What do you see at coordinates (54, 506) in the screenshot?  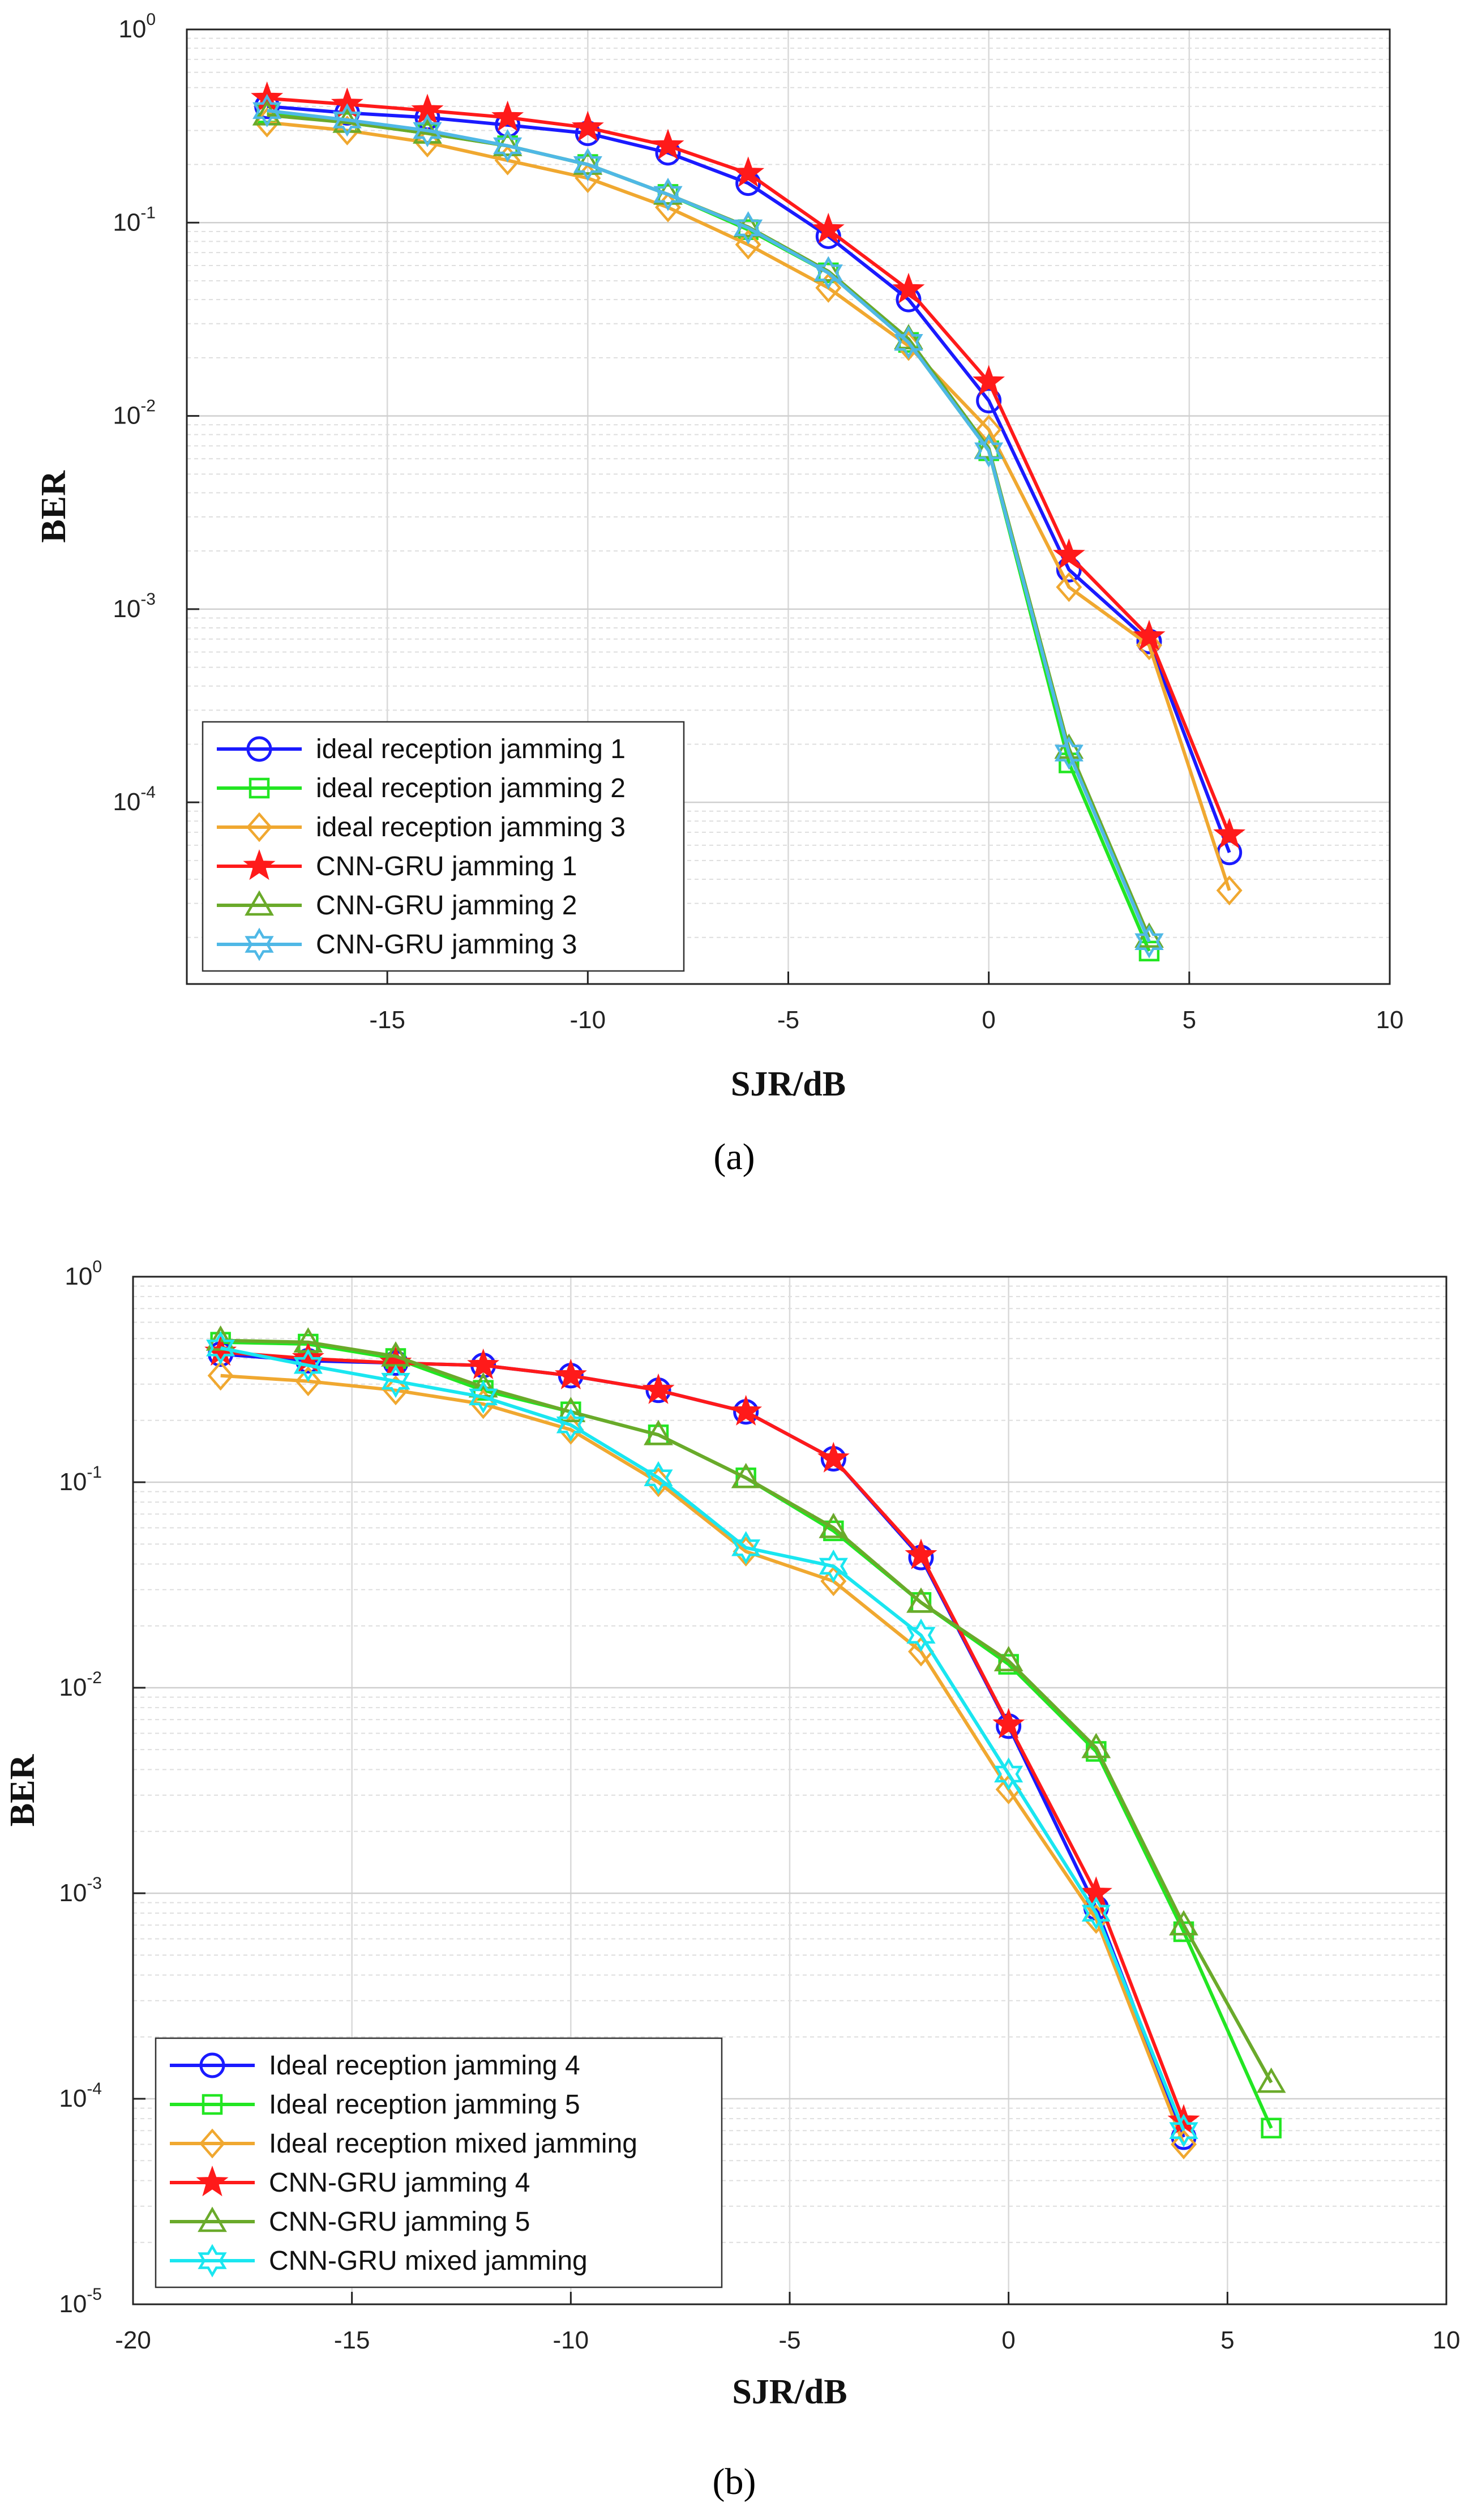 I see `chart-a-y-axis-title: BER` at bounding box center [54, 506].